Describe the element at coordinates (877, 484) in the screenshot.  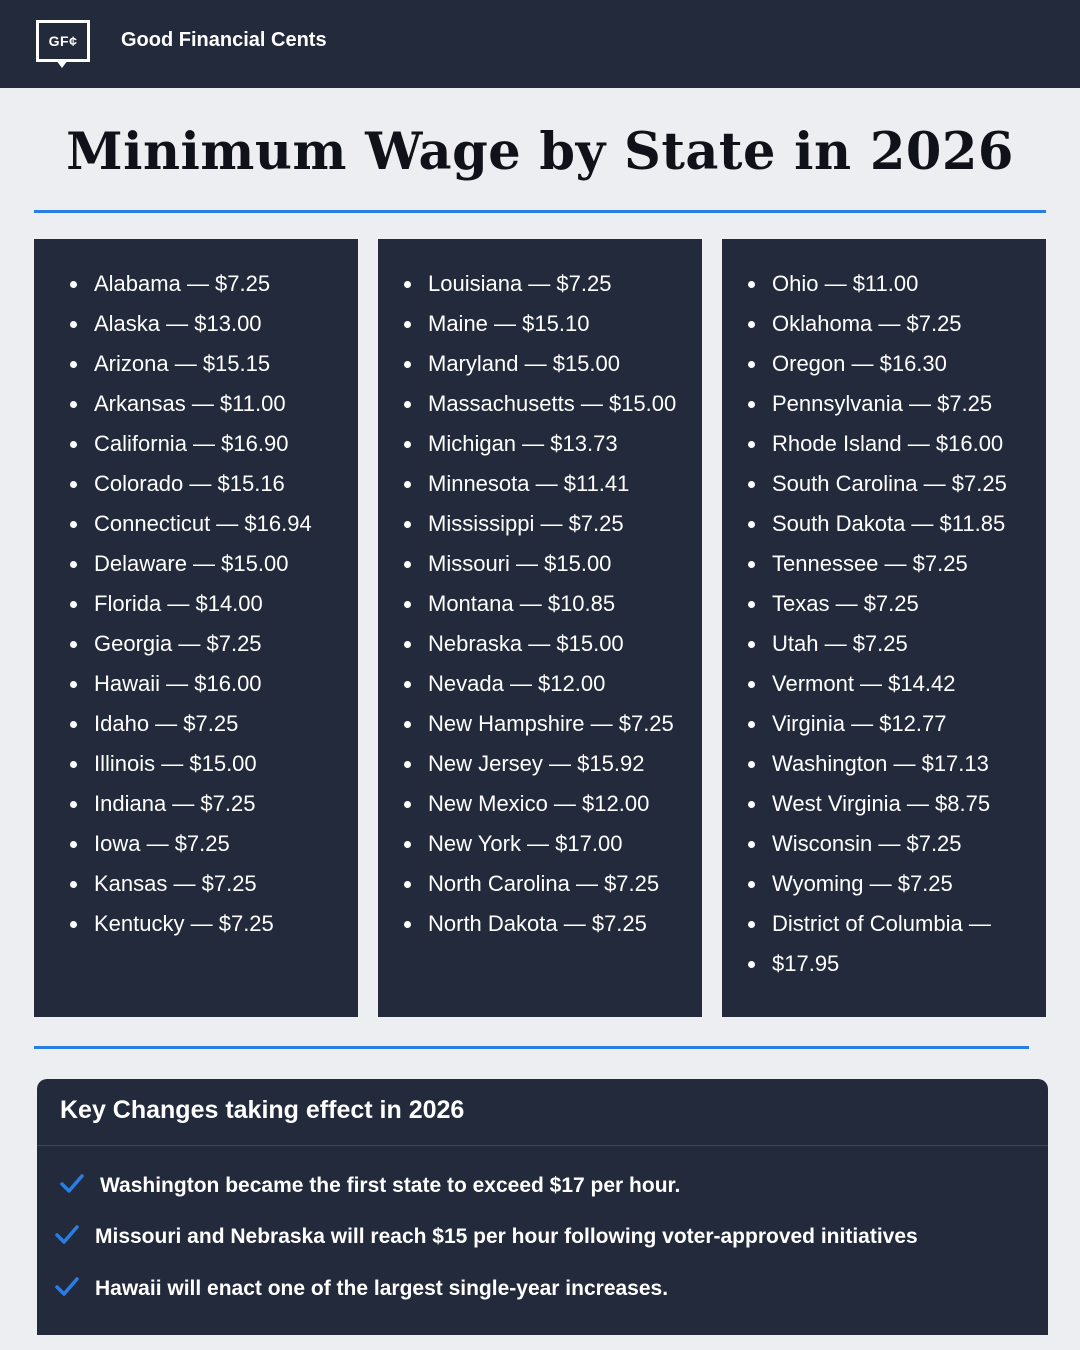
I see `state-wage-item: South Carolina — $7.25` at that location.